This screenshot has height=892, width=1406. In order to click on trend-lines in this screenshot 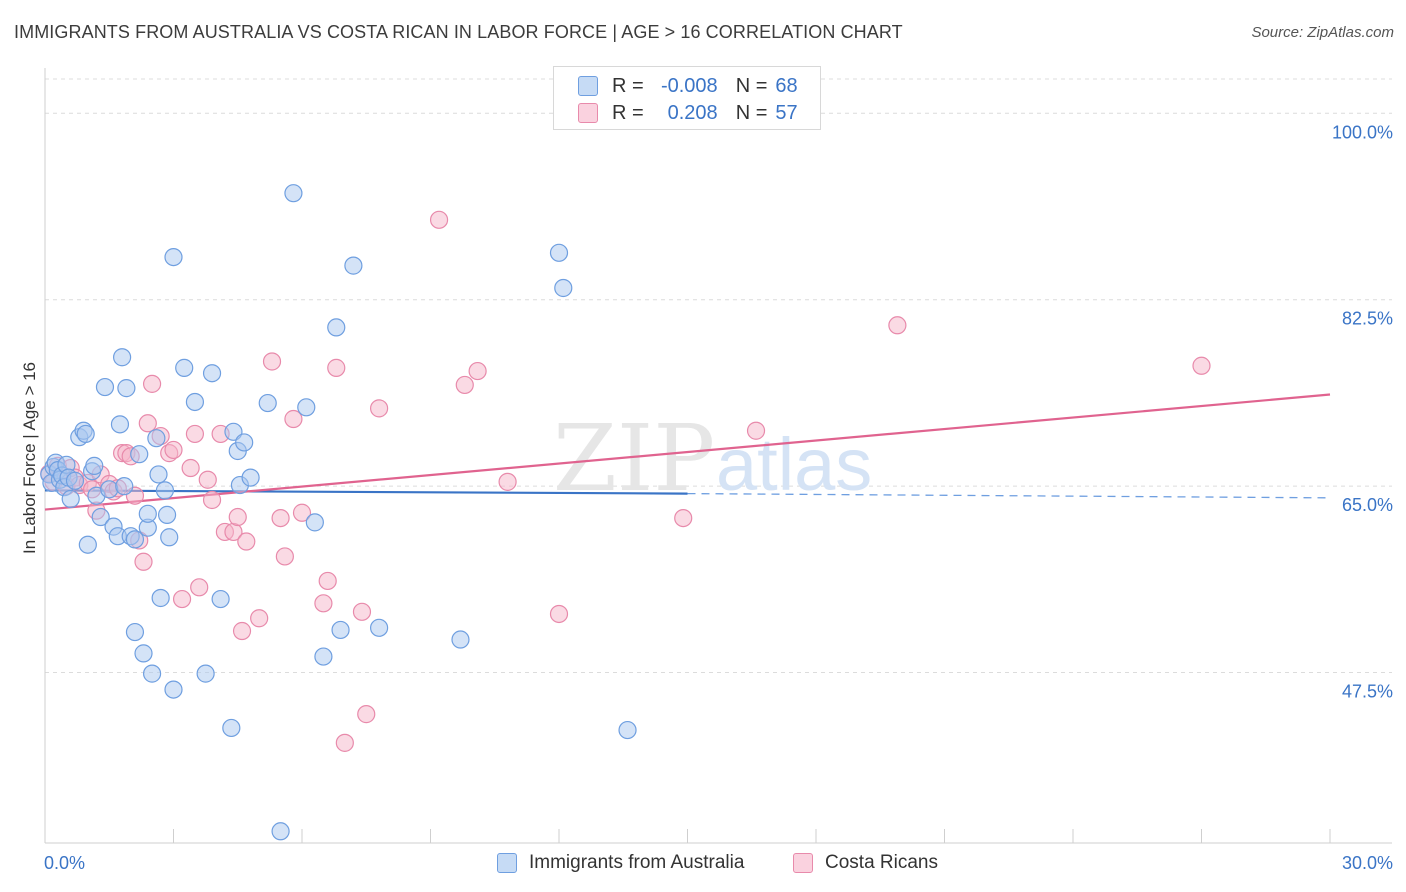, I will do `click(687, 452)`.